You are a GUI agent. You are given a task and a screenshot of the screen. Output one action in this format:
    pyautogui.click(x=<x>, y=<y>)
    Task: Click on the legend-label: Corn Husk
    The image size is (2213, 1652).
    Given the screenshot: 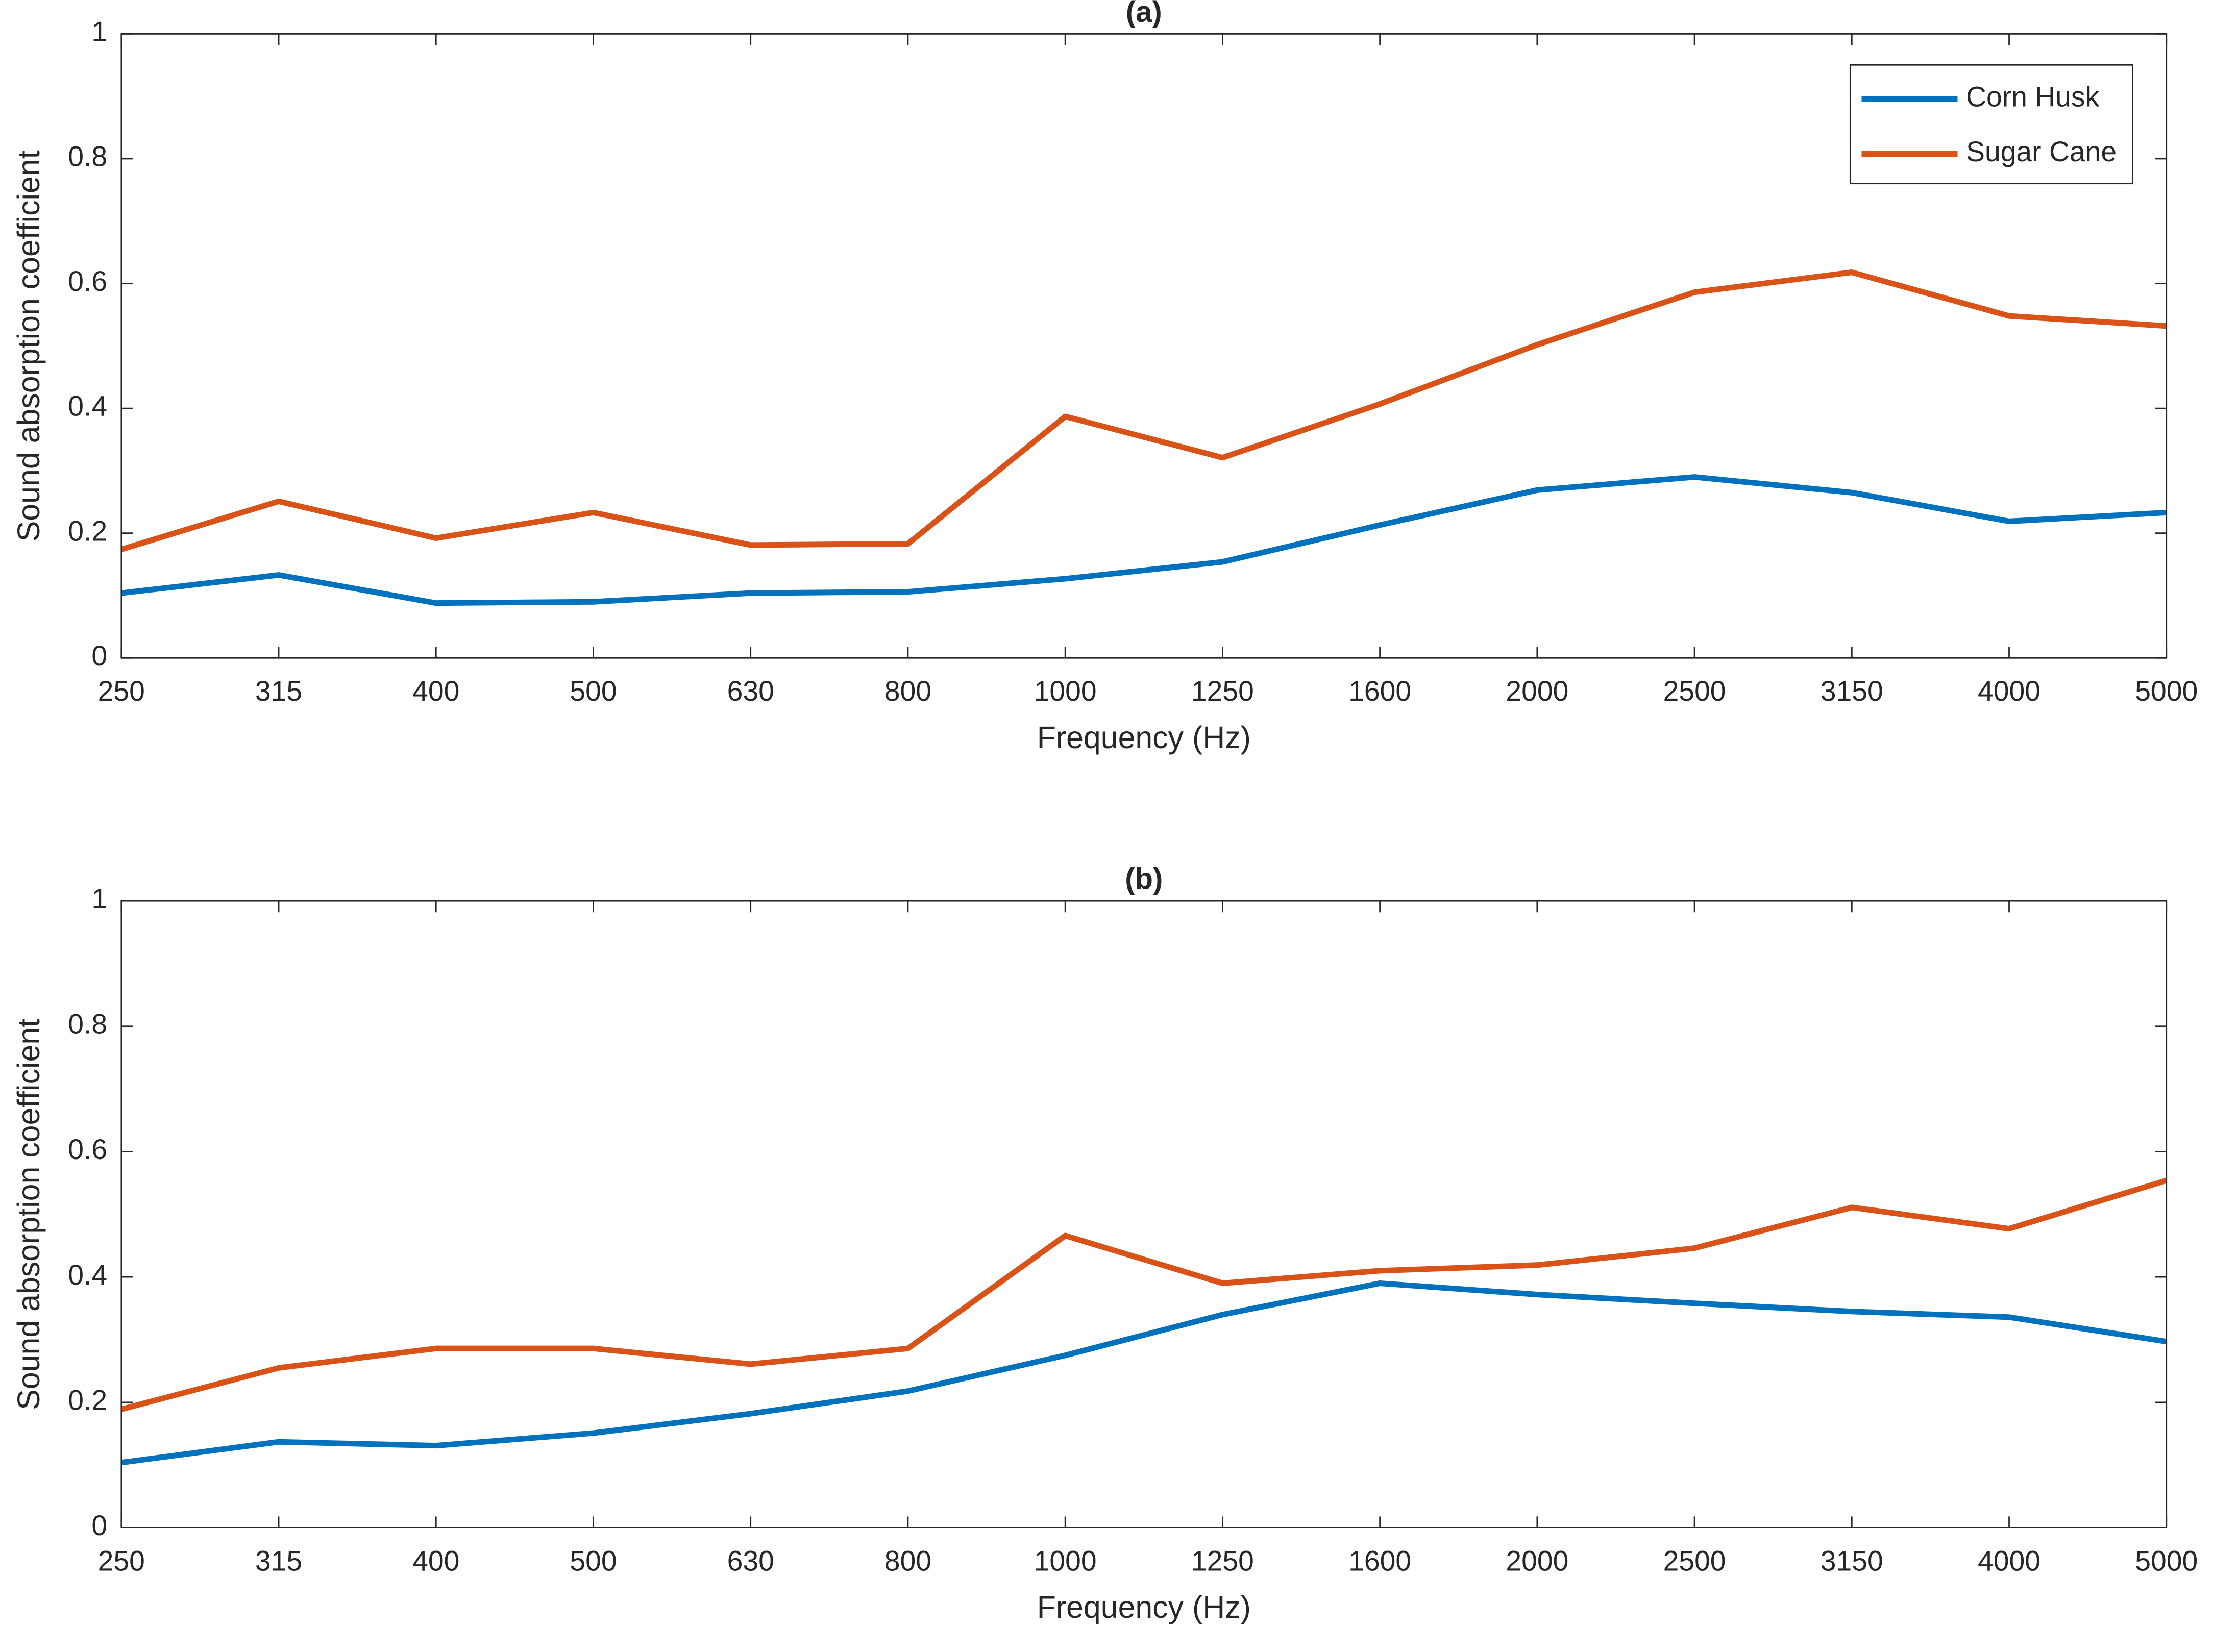 What is the action you would take?
    pyautogui.click(x=2032, y=96)
    